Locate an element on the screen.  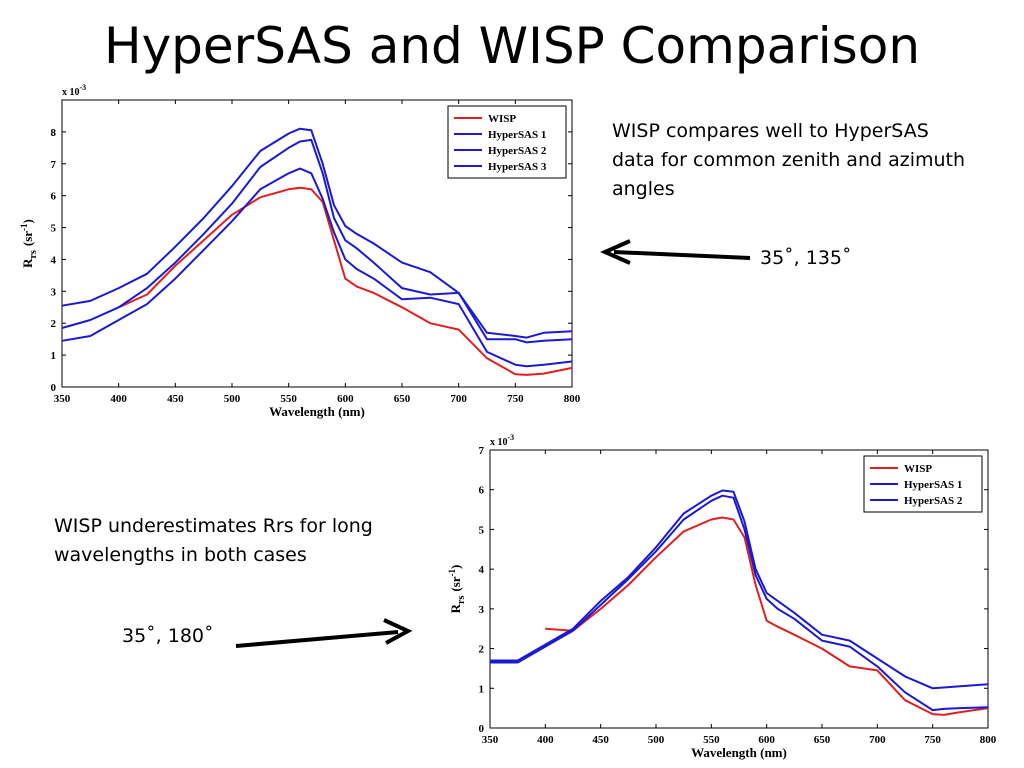
arrow-icon-top is located at coordinates (675, 252).